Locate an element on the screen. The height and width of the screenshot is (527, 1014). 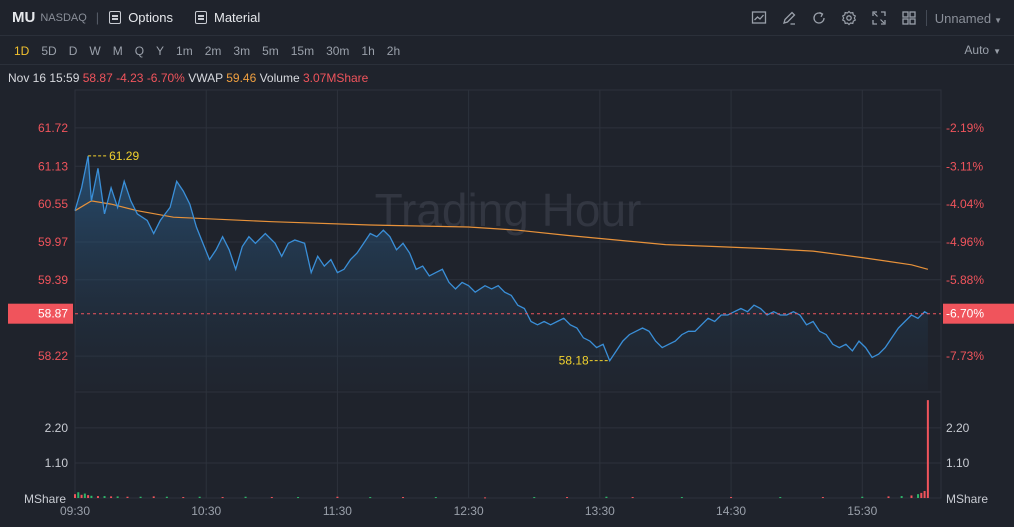
refresh-icon is located at coordinates (819, 17).